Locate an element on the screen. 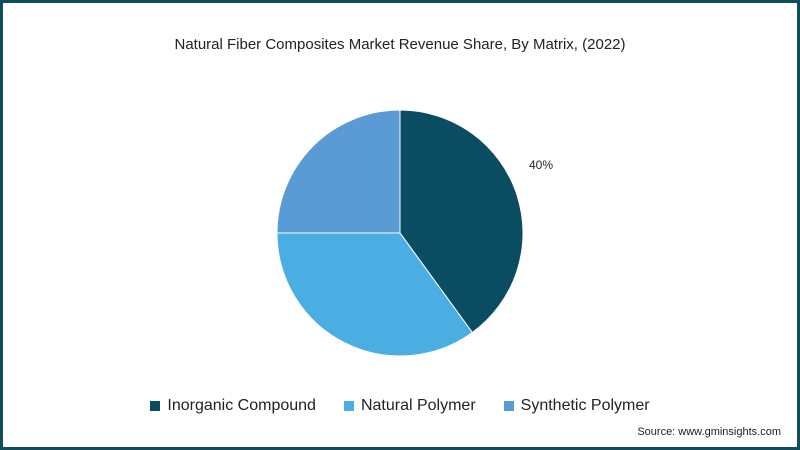 Image resolution: width=800 pixels, height=450 pixels. legend-label: Synthetic Polymer is located at coordinates (585, 405).